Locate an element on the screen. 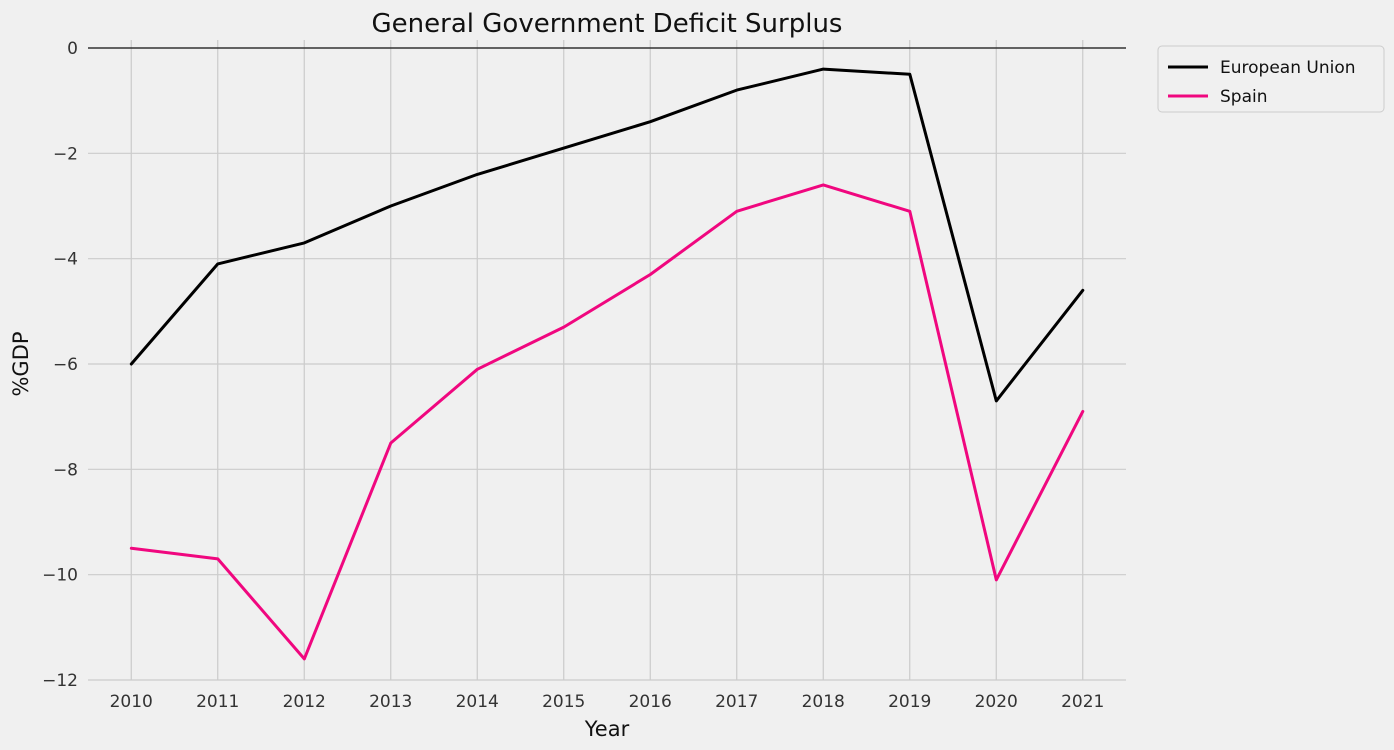 The image size is (1394, 750). y-tick-label: −10 is located at coordinates (60, 576).